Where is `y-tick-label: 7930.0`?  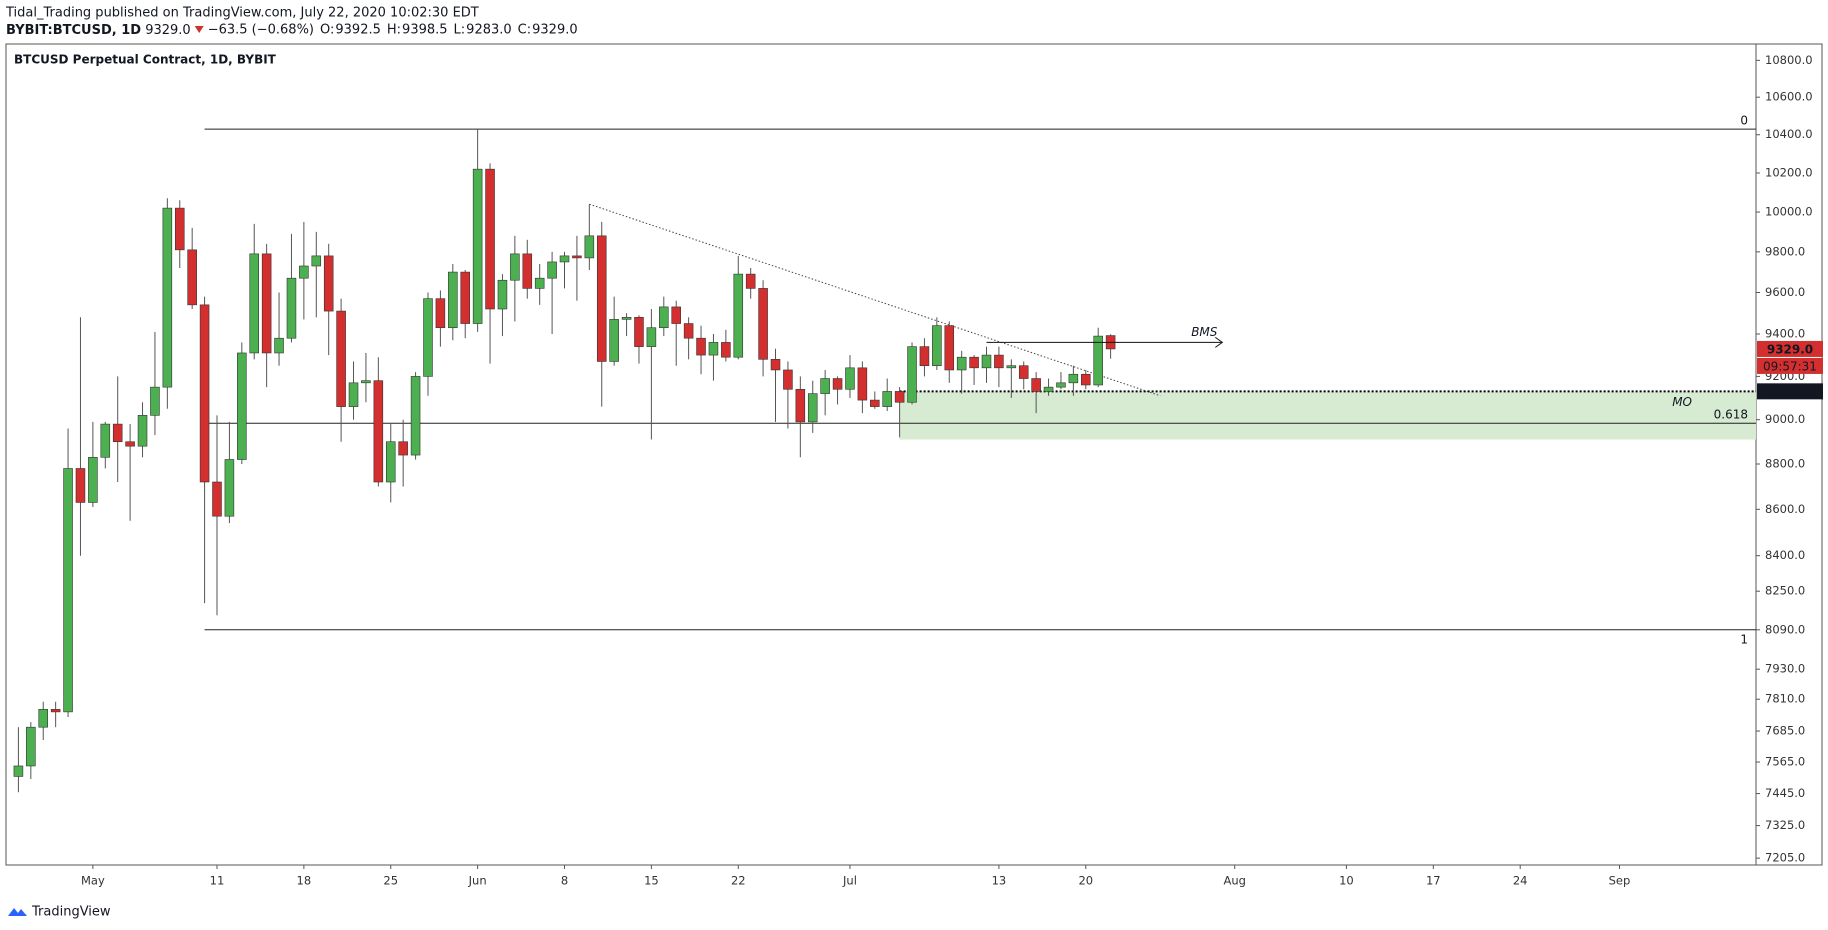 y-tick-label: 7930.0 is located at coordinates (1785, 669).